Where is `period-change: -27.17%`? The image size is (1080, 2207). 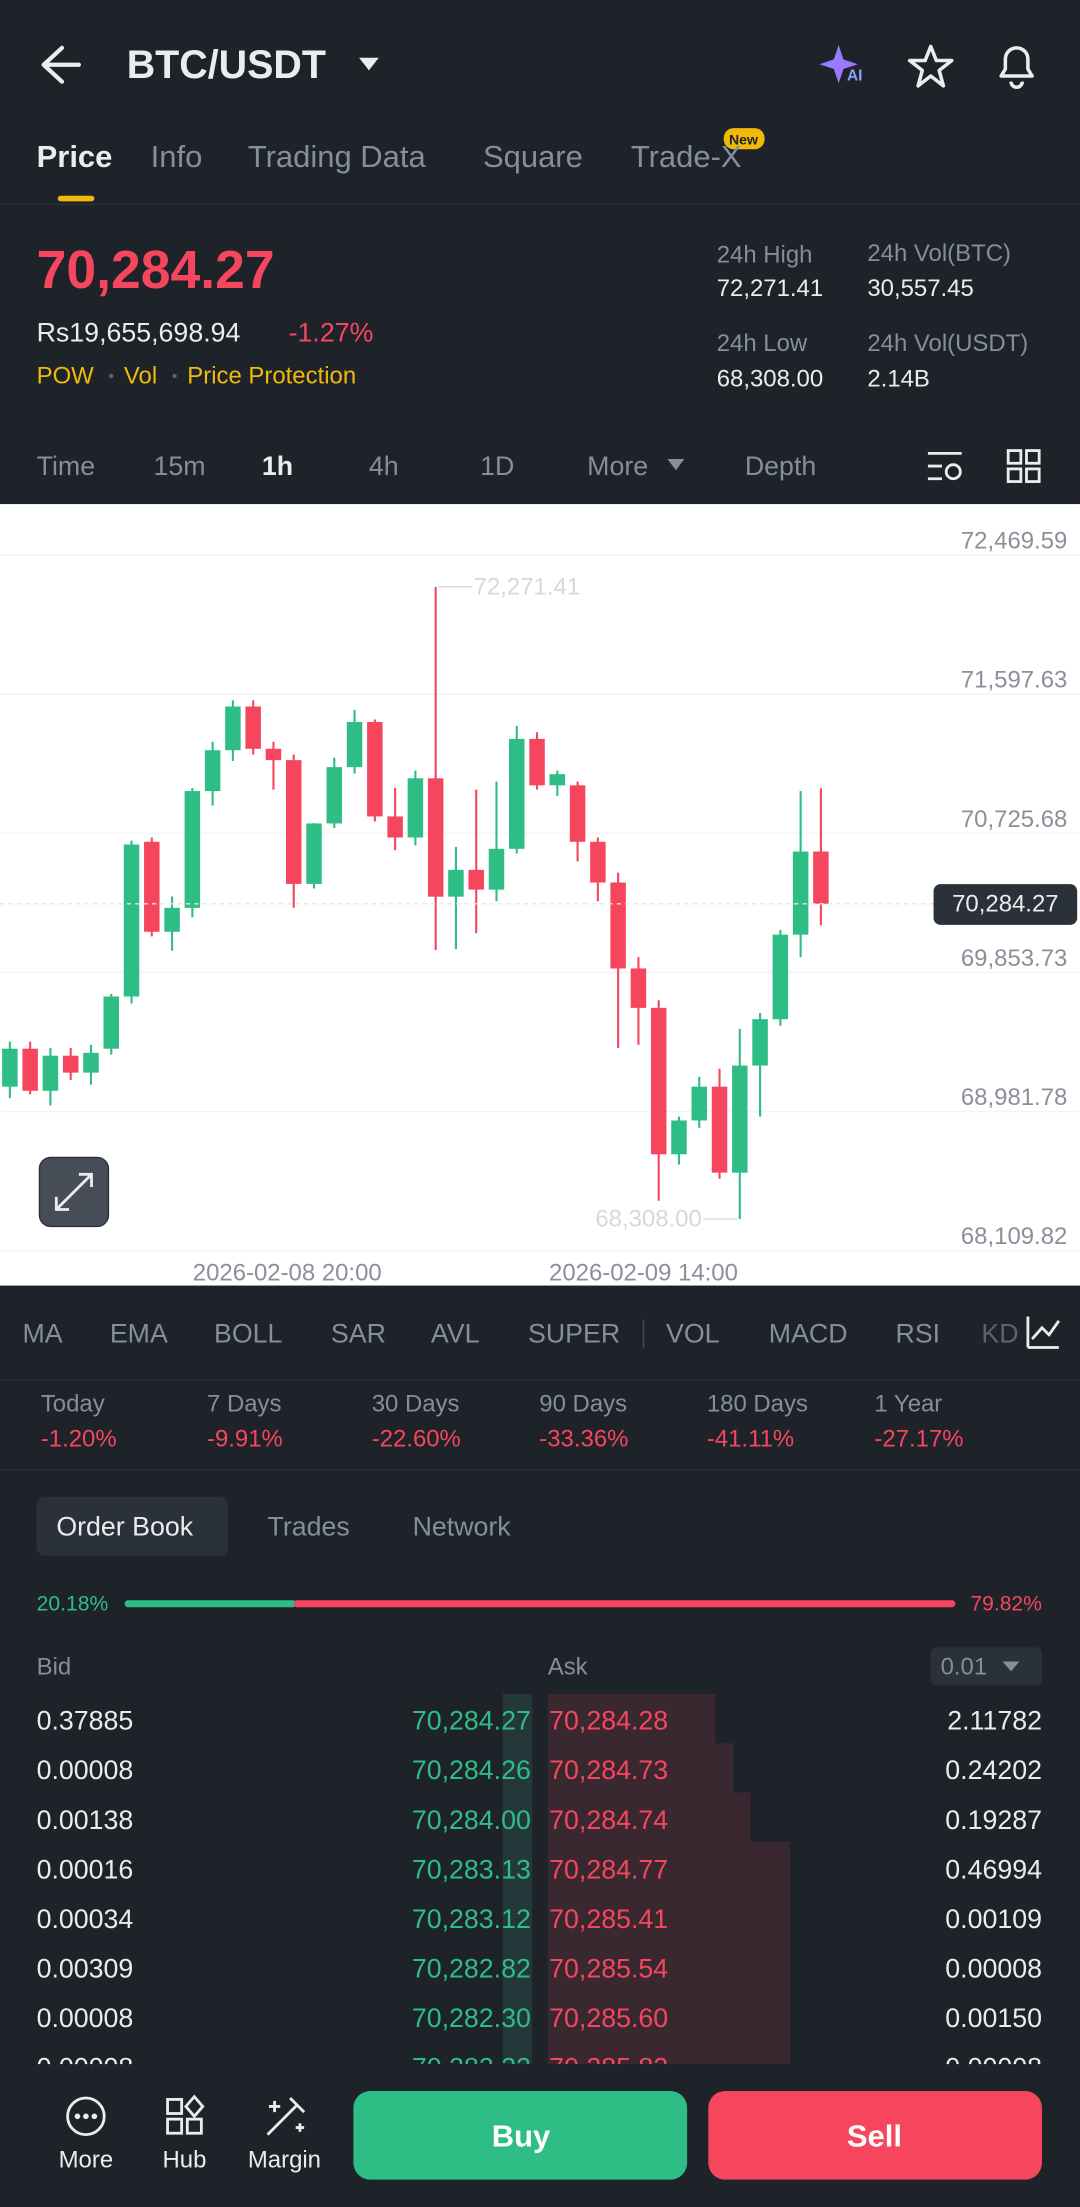
period-change: -27.17% is located at coordinates (918, 1439).